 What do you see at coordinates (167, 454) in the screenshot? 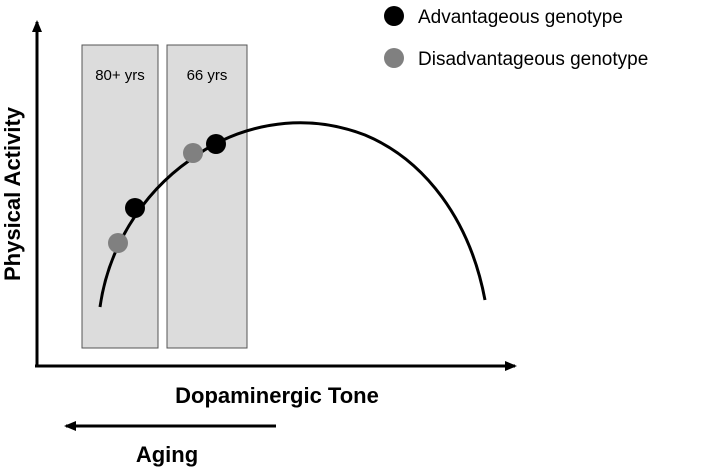
I see `aging-label: Aging` at bounding box center [167, 454].